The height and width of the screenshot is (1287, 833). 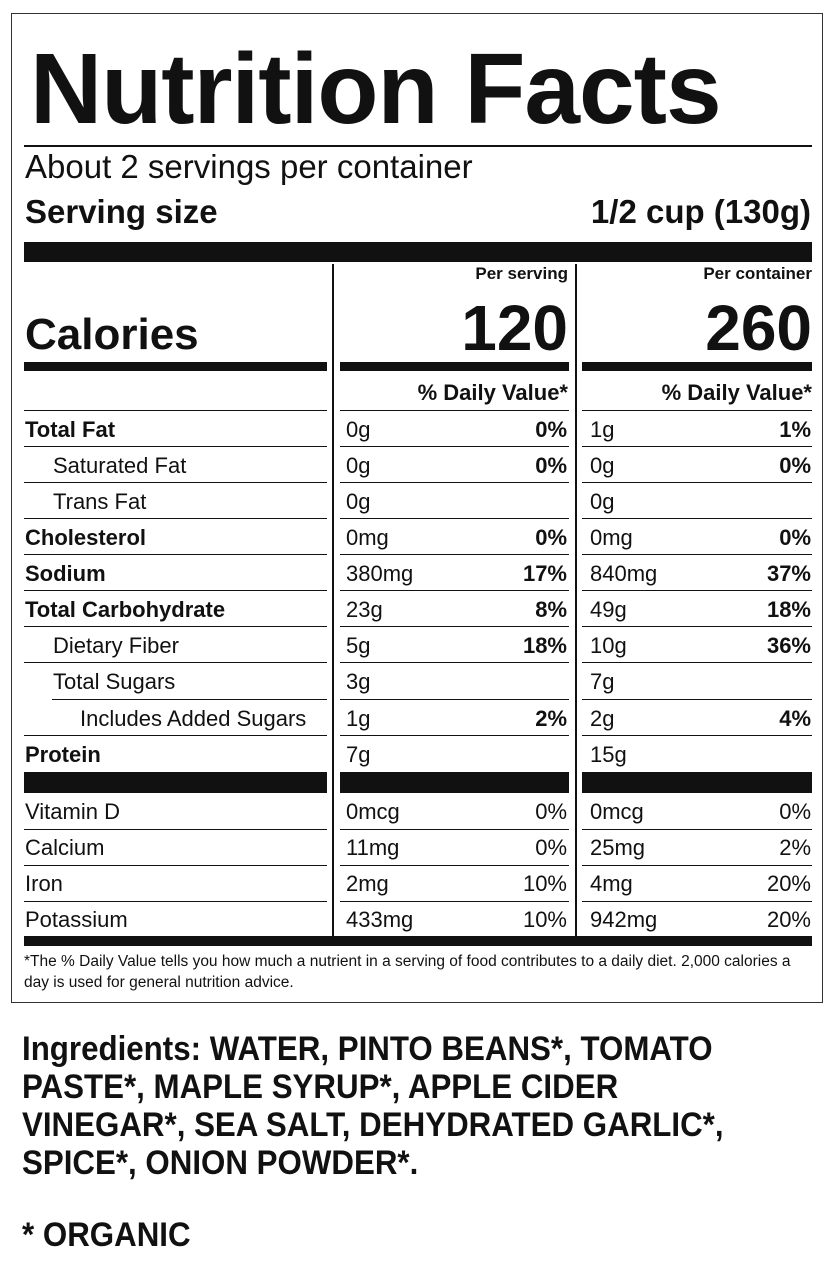 What do you see at coordinates (418, 919) in the screenshot?
I see `vitamin-row-potassium: Potassium 433mg 10% 942mg 20%` at bounding box center [418, 919].